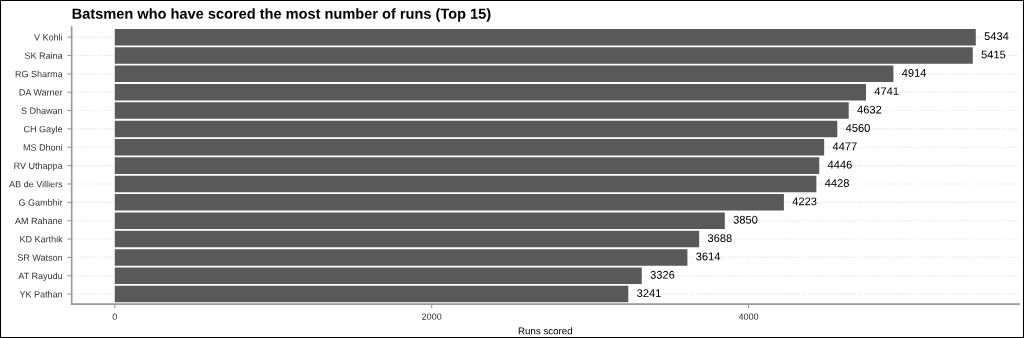  I want to click on data-label: 3614, so click(708, 256).